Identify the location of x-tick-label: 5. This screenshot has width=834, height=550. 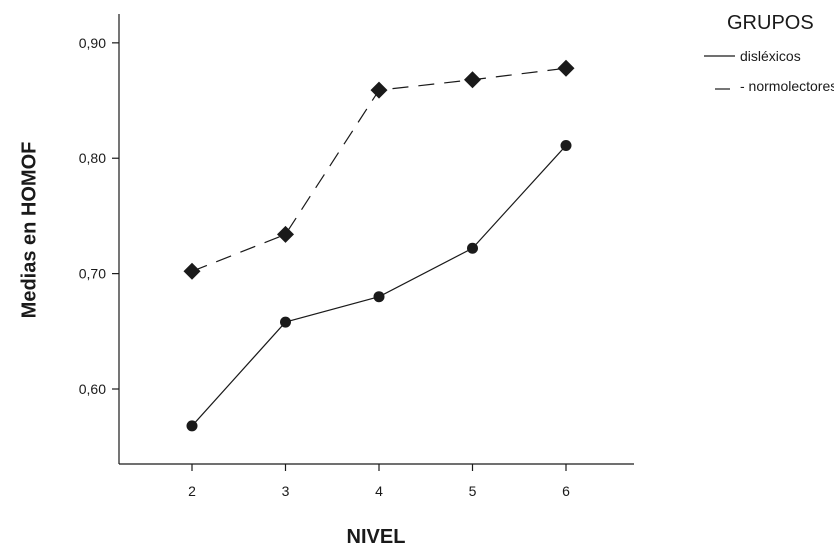
(473, 491).